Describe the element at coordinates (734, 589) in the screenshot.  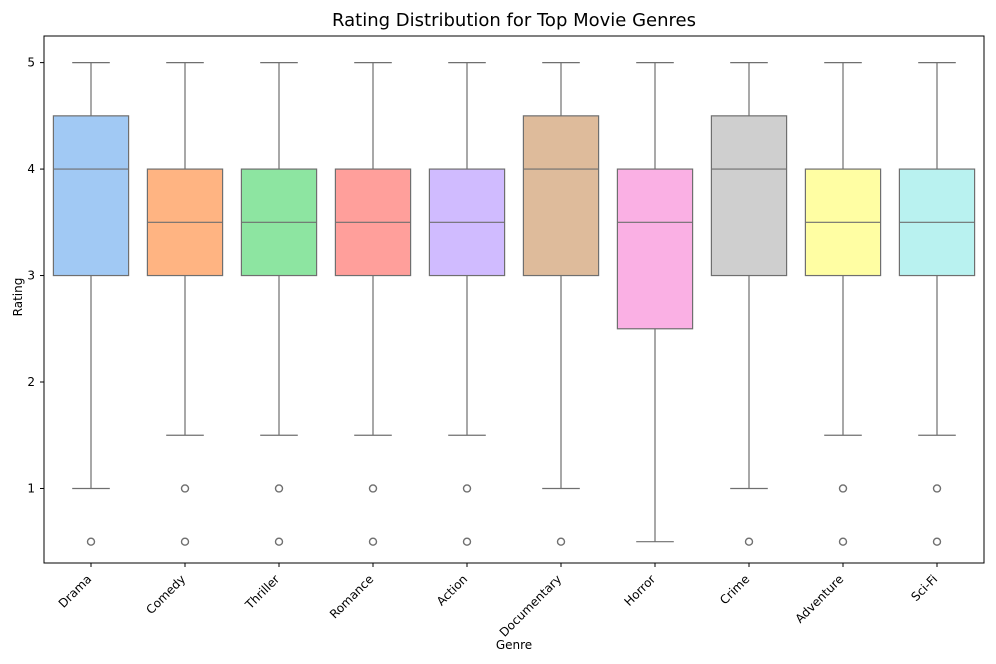
I see `x-tick-label: Crime` at that location.